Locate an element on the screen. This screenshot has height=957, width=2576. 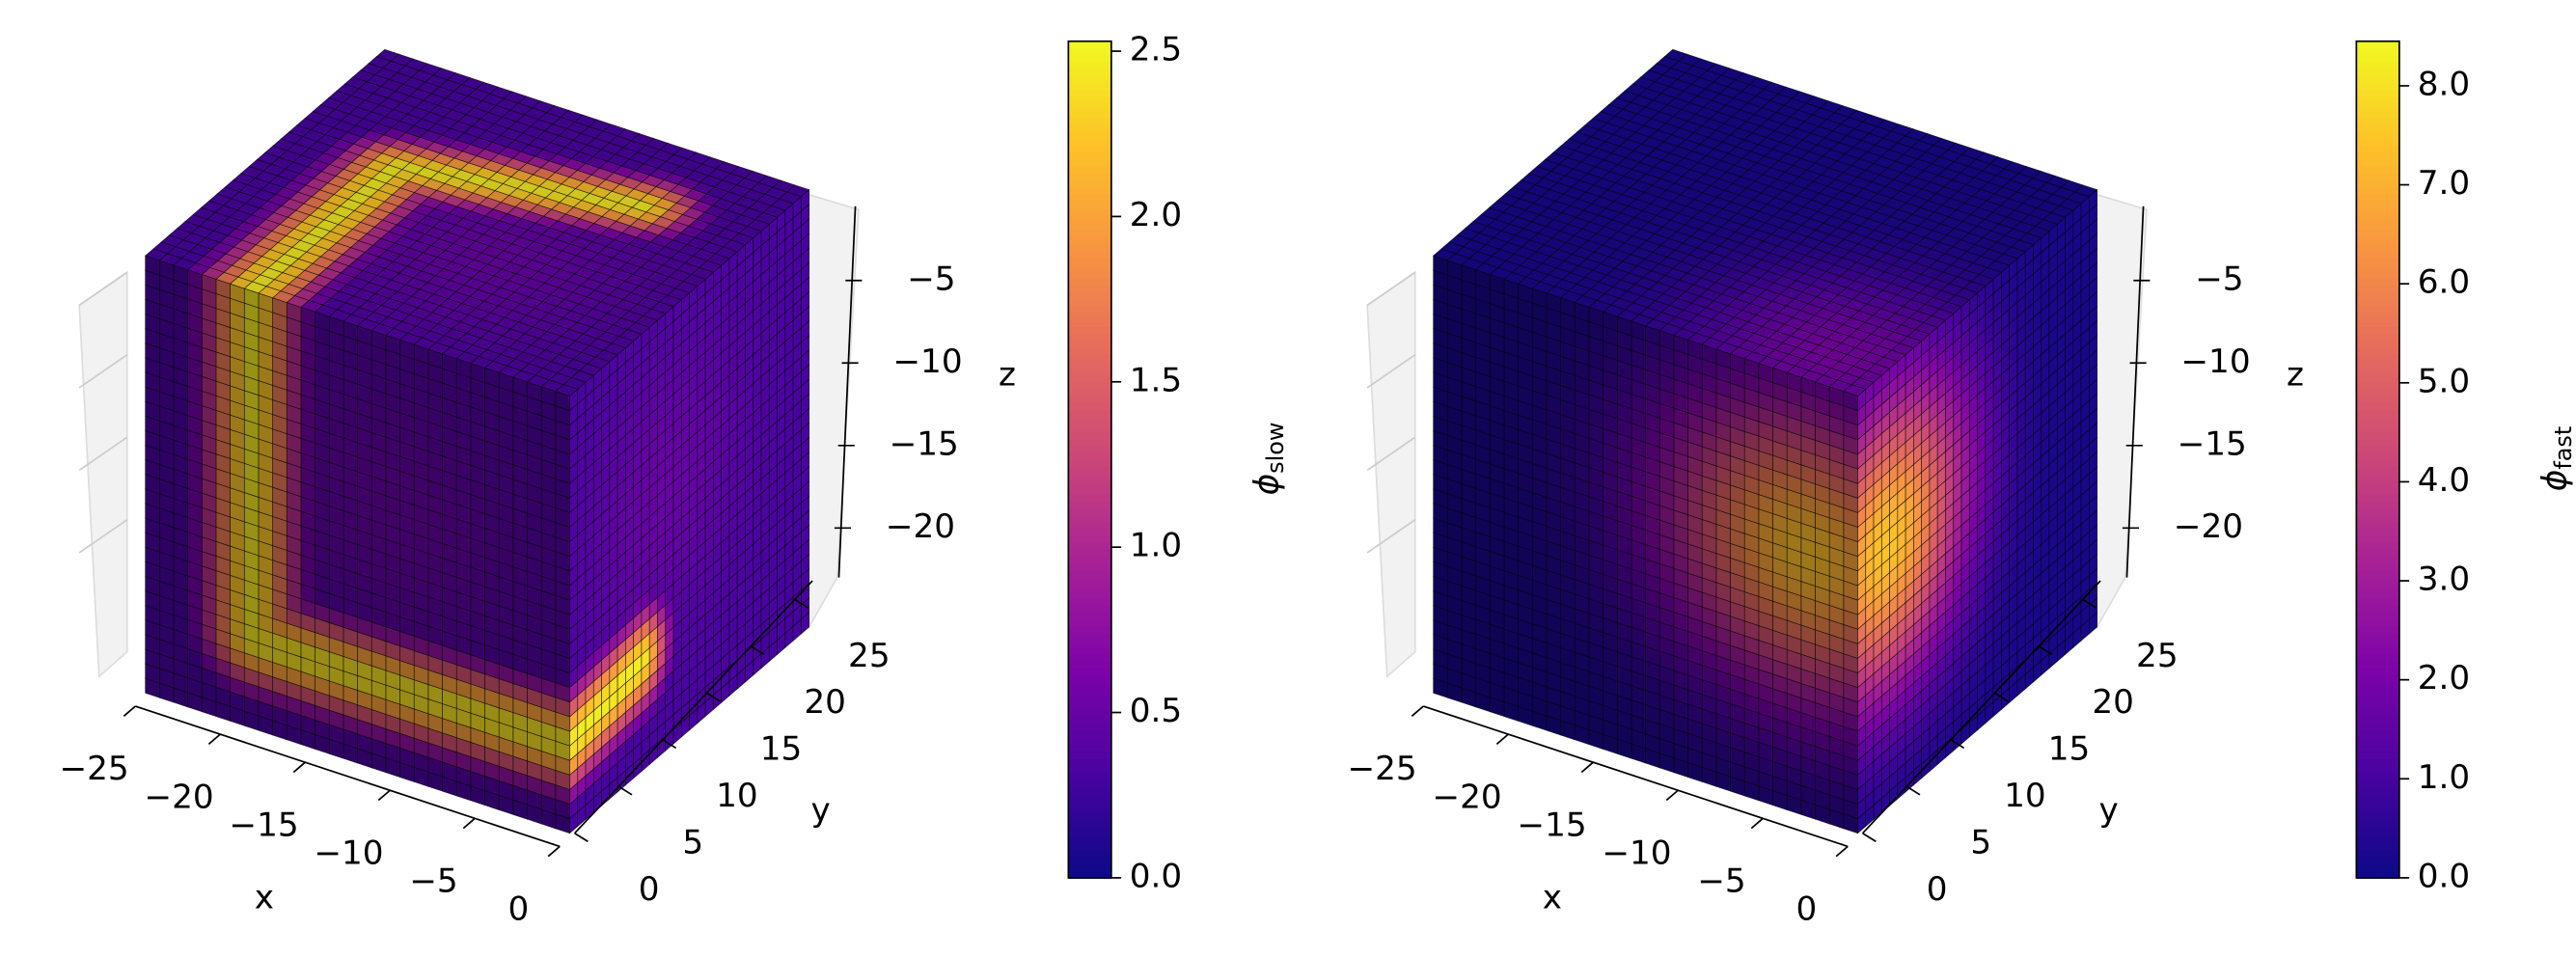
colorbar-label-subscript: slow is located at coordinates (1276, 449).